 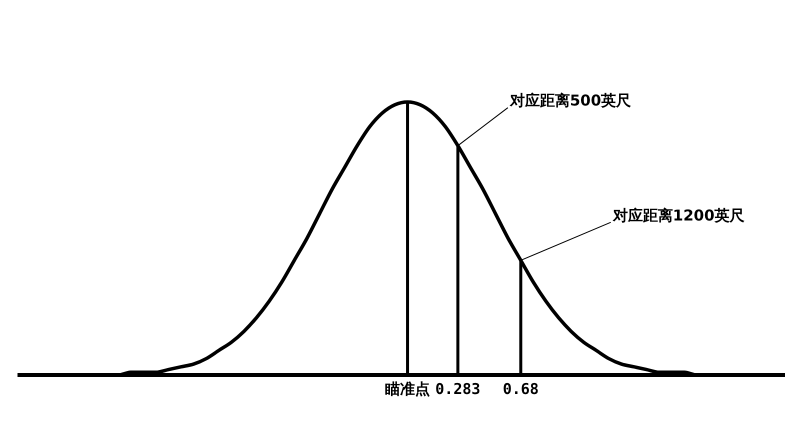 What do you see at coordinates (457, 389) in the screenshot?
I see `x-tick-label: 0.283` at bounding box center [457, 389].